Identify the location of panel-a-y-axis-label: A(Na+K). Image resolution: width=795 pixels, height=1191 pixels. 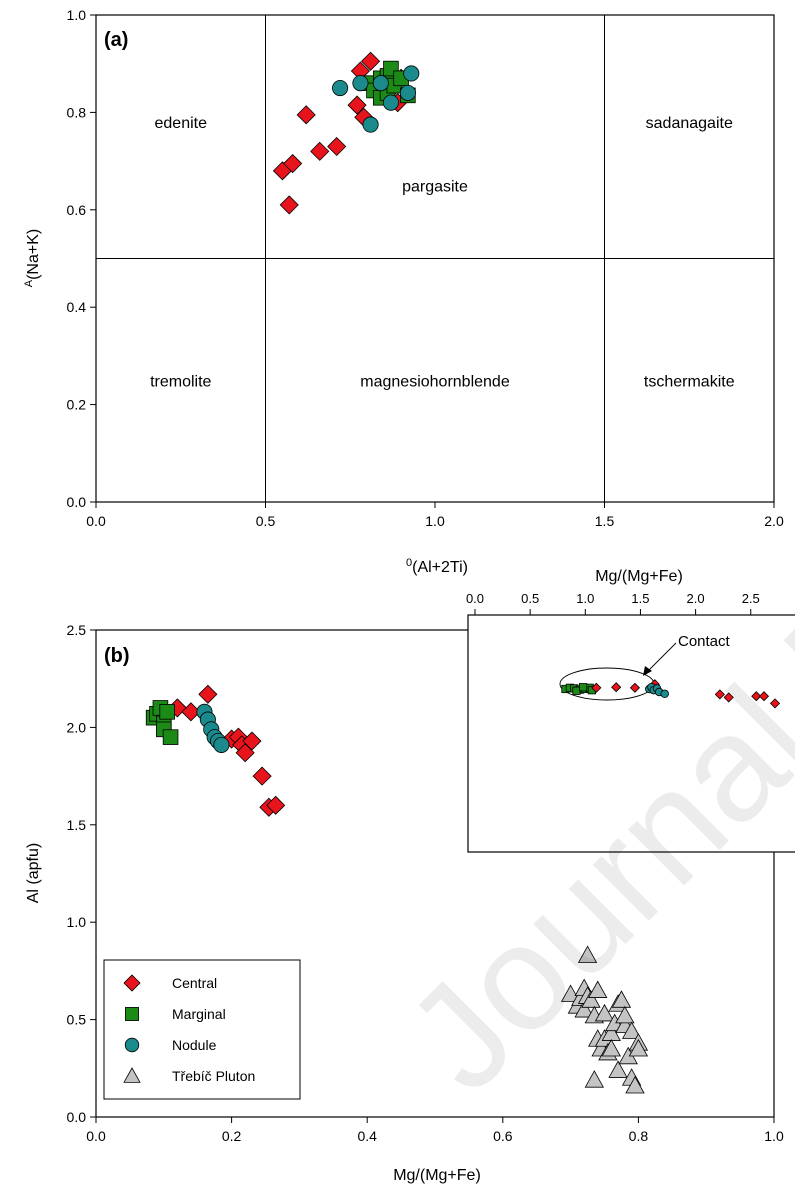
(32, 258).